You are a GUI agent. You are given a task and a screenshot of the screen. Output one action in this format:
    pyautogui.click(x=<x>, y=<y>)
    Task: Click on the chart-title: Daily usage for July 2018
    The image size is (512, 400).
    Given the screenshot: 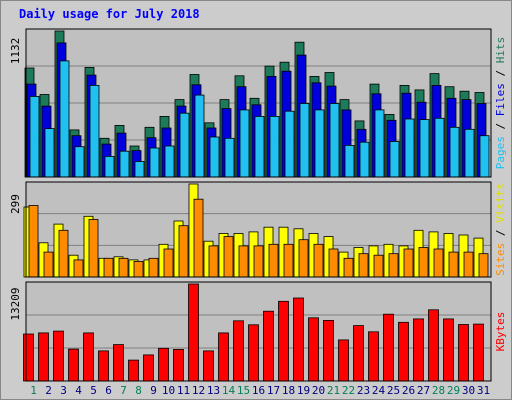 What is the action you would take?
    pyautogui.click(x=109, y=14)
    